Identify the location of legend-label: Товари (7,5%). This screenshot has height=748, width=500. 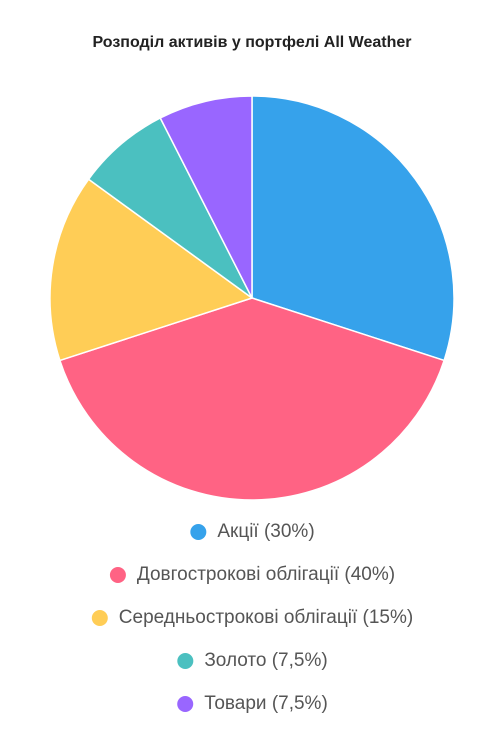
(266, 703).